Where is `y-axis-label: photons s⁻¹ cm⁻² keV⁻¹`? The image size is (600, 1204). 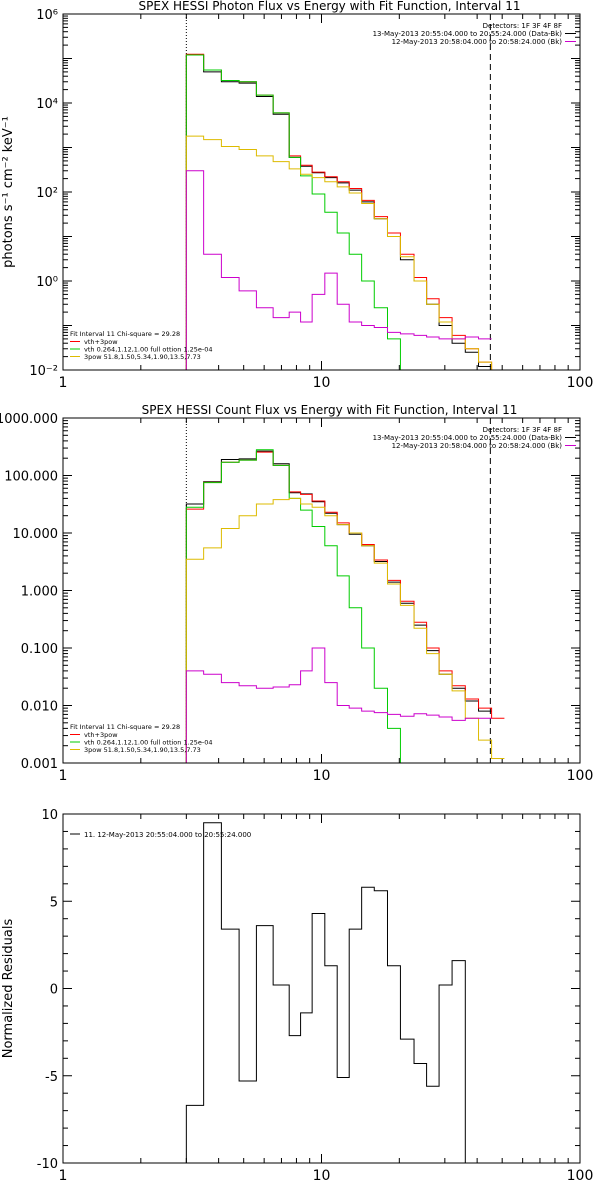
y-axis-label: photons s⁻¹ cm⁻² keV⁻¹ is located at coordinates (8, 192).